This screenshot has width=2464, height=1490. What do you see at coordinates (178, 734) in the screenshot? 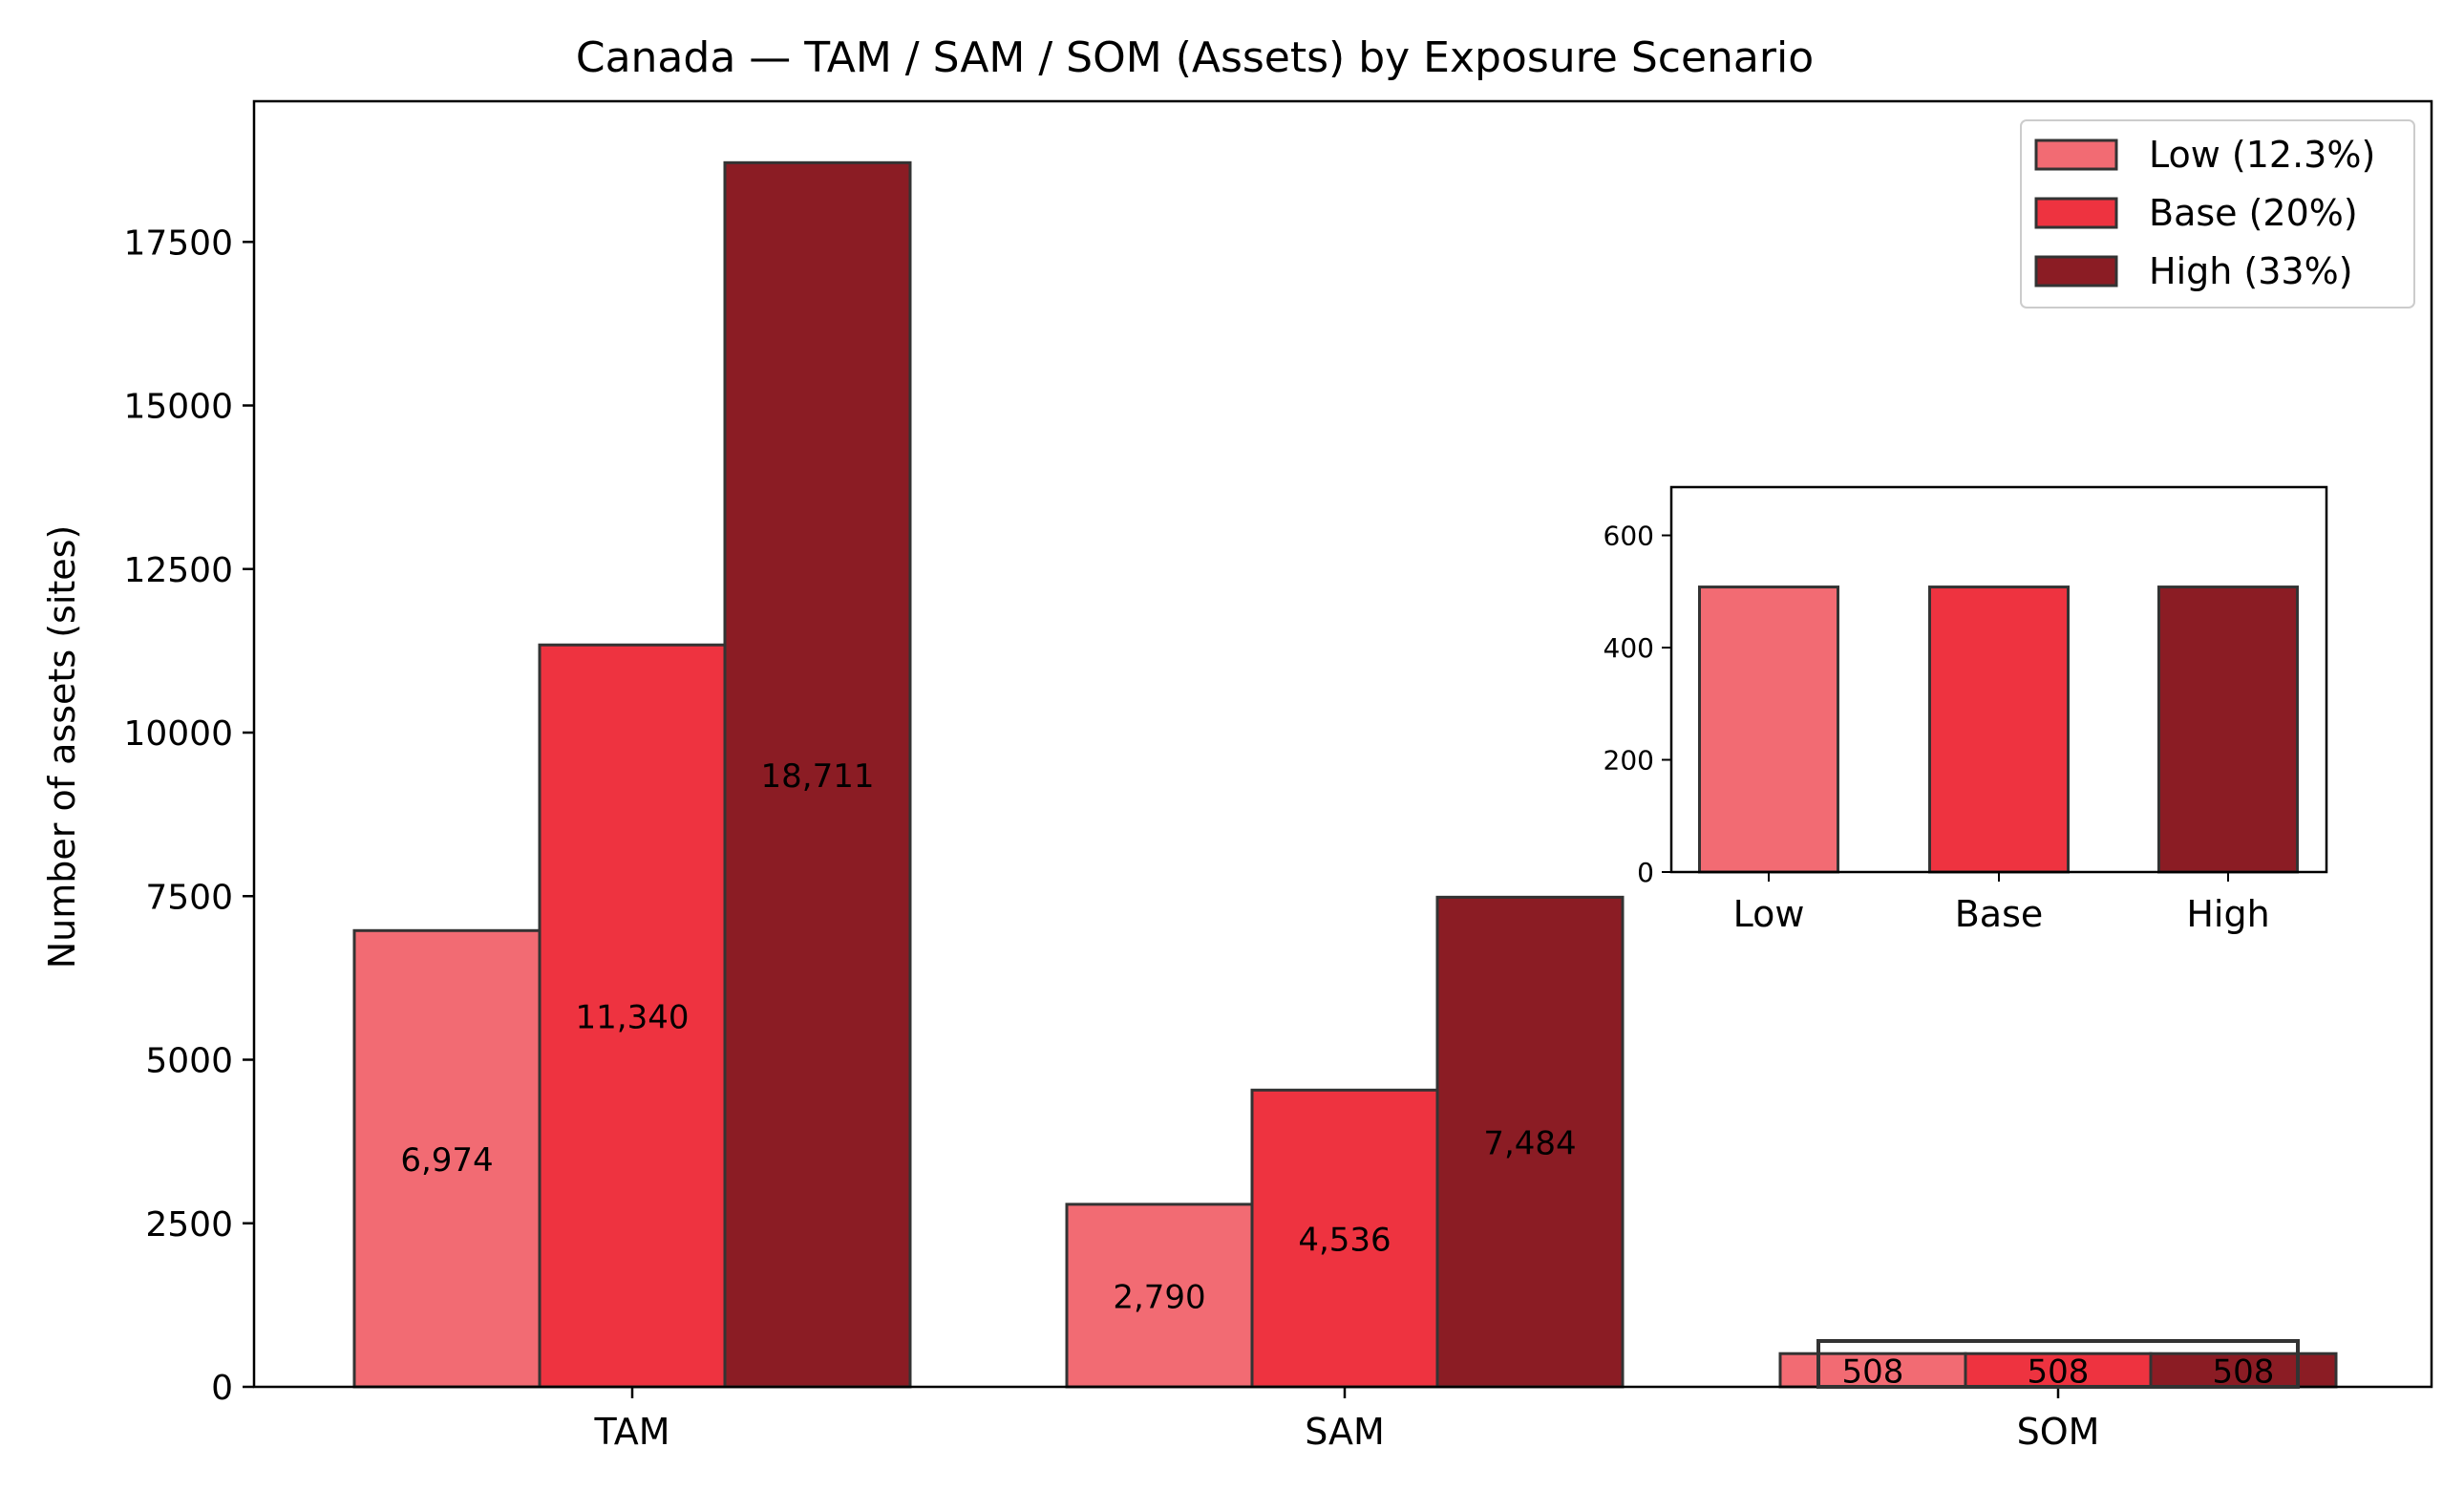
I see `y-tick-label: 10000` at bounding box center [178, 734].